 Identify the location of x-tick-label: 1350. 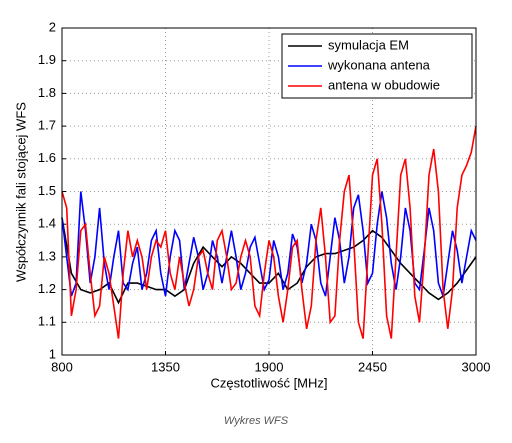
(165, 366).